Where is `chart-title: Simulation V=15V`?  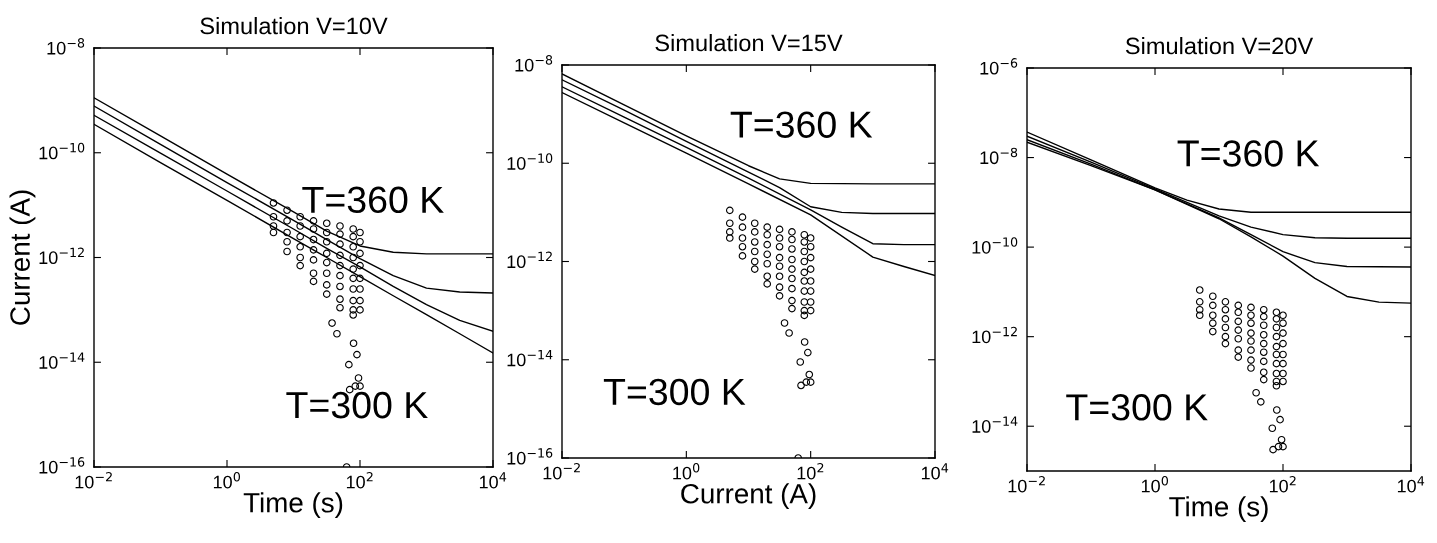
chart-title: Simulation V=15V is located at coordinates (749, 43).